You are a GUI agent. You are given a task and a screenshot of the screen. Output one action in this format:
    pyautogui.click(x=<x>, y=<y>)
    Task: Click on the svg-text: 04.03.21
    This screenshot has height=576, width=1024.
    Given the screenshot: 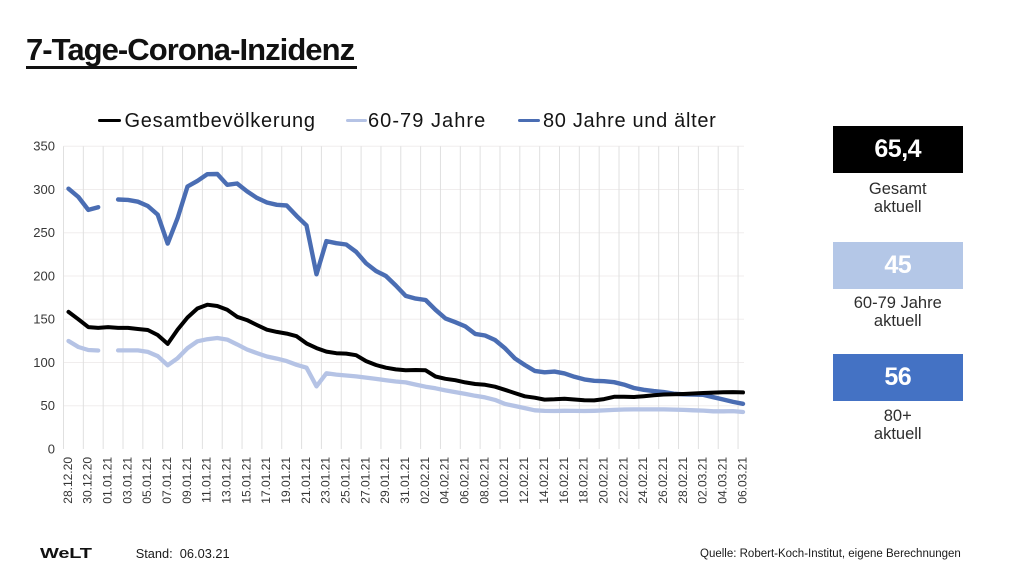 What is the action you would take?
    pyautogui.click(x=722, y=480)
    